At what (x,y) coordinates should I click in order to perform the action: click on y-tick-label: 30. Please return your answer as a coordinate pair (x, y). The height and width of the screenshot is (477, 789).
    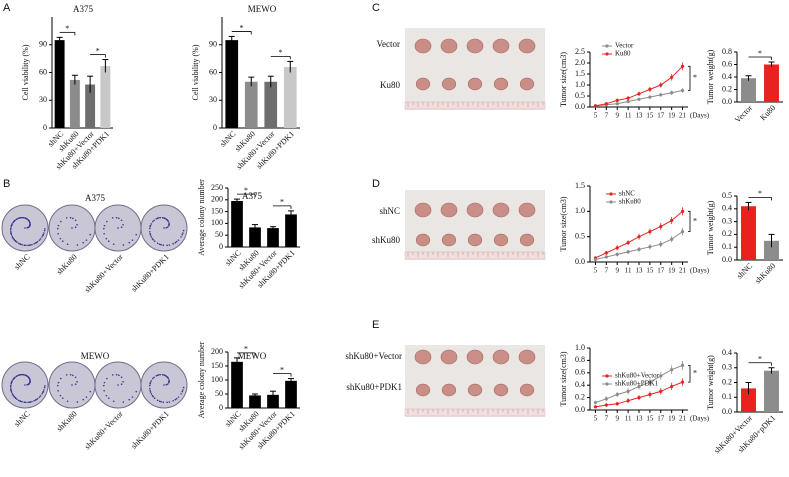
    Looking at the image, I should click on (43, 99).